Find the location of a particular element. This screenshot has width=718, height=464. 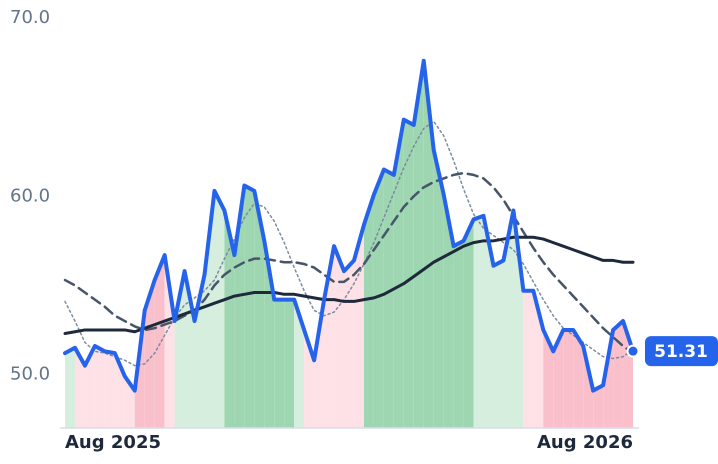

y-tick-label: 50.0 is located at coordinates (30, 374).